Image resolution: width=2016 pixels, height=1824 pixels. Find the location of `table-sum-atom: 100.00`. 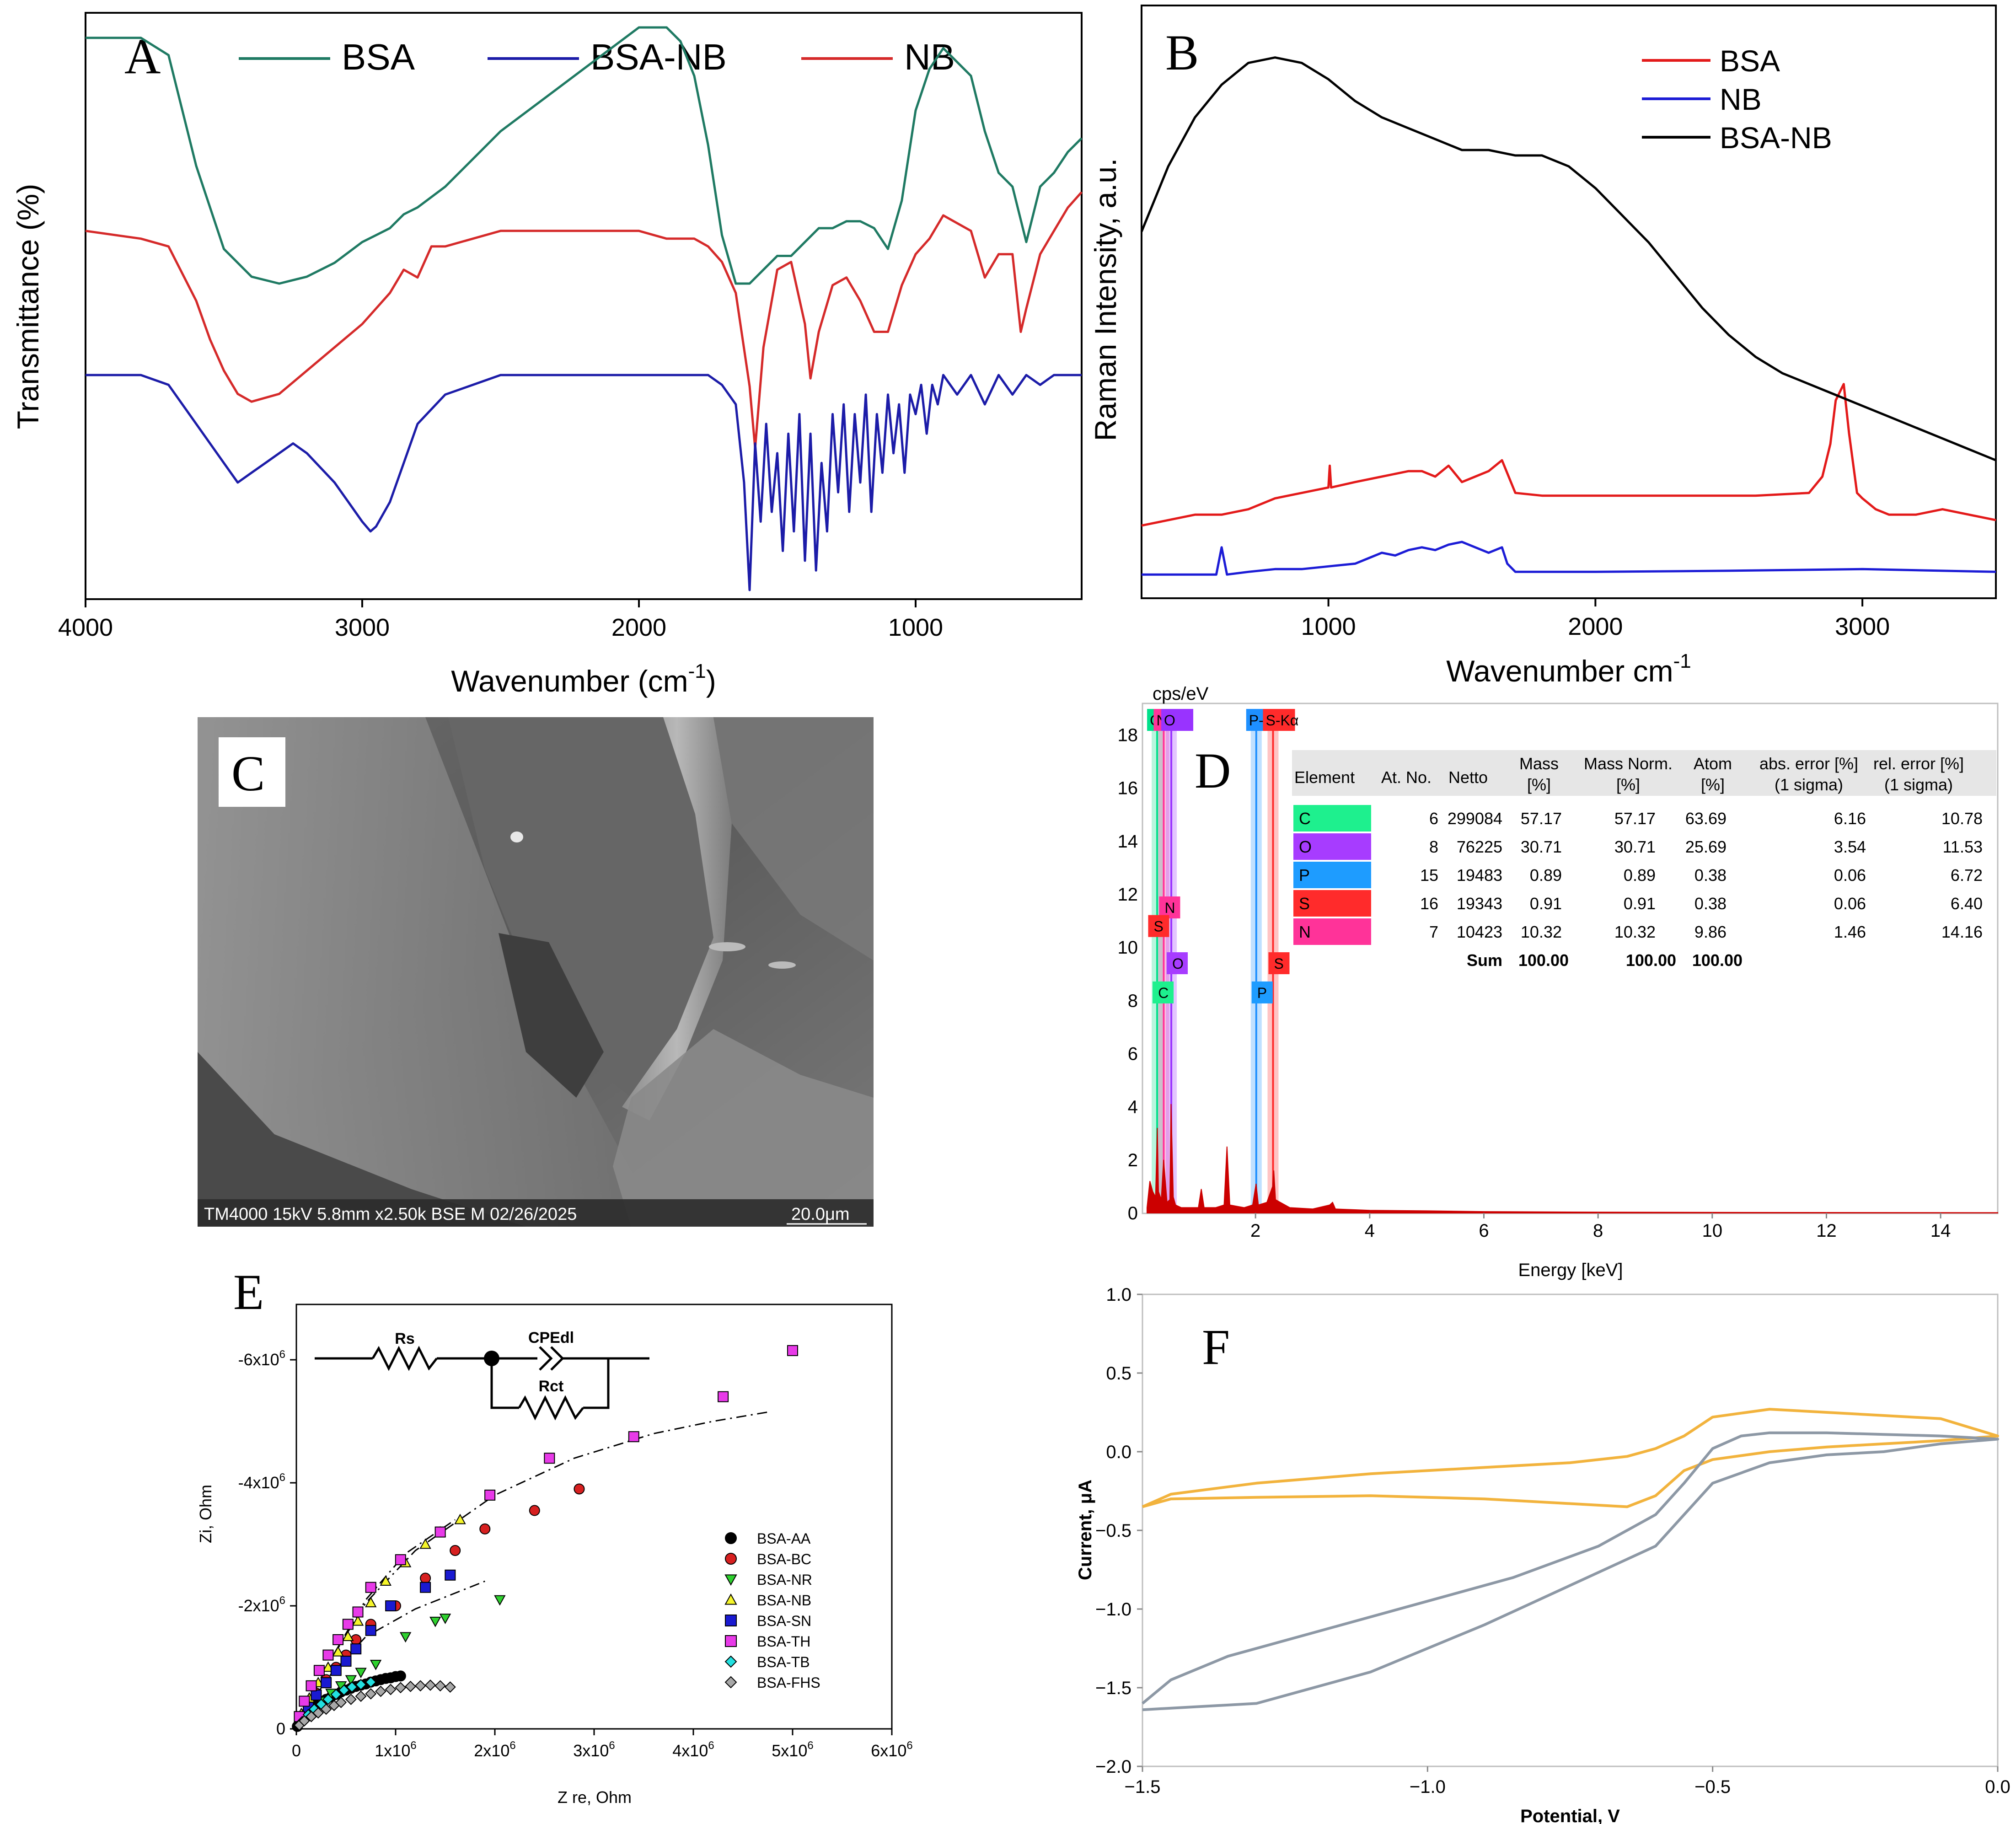

table-sum-atom: 100.00 is located at coordinates (1717, 960).